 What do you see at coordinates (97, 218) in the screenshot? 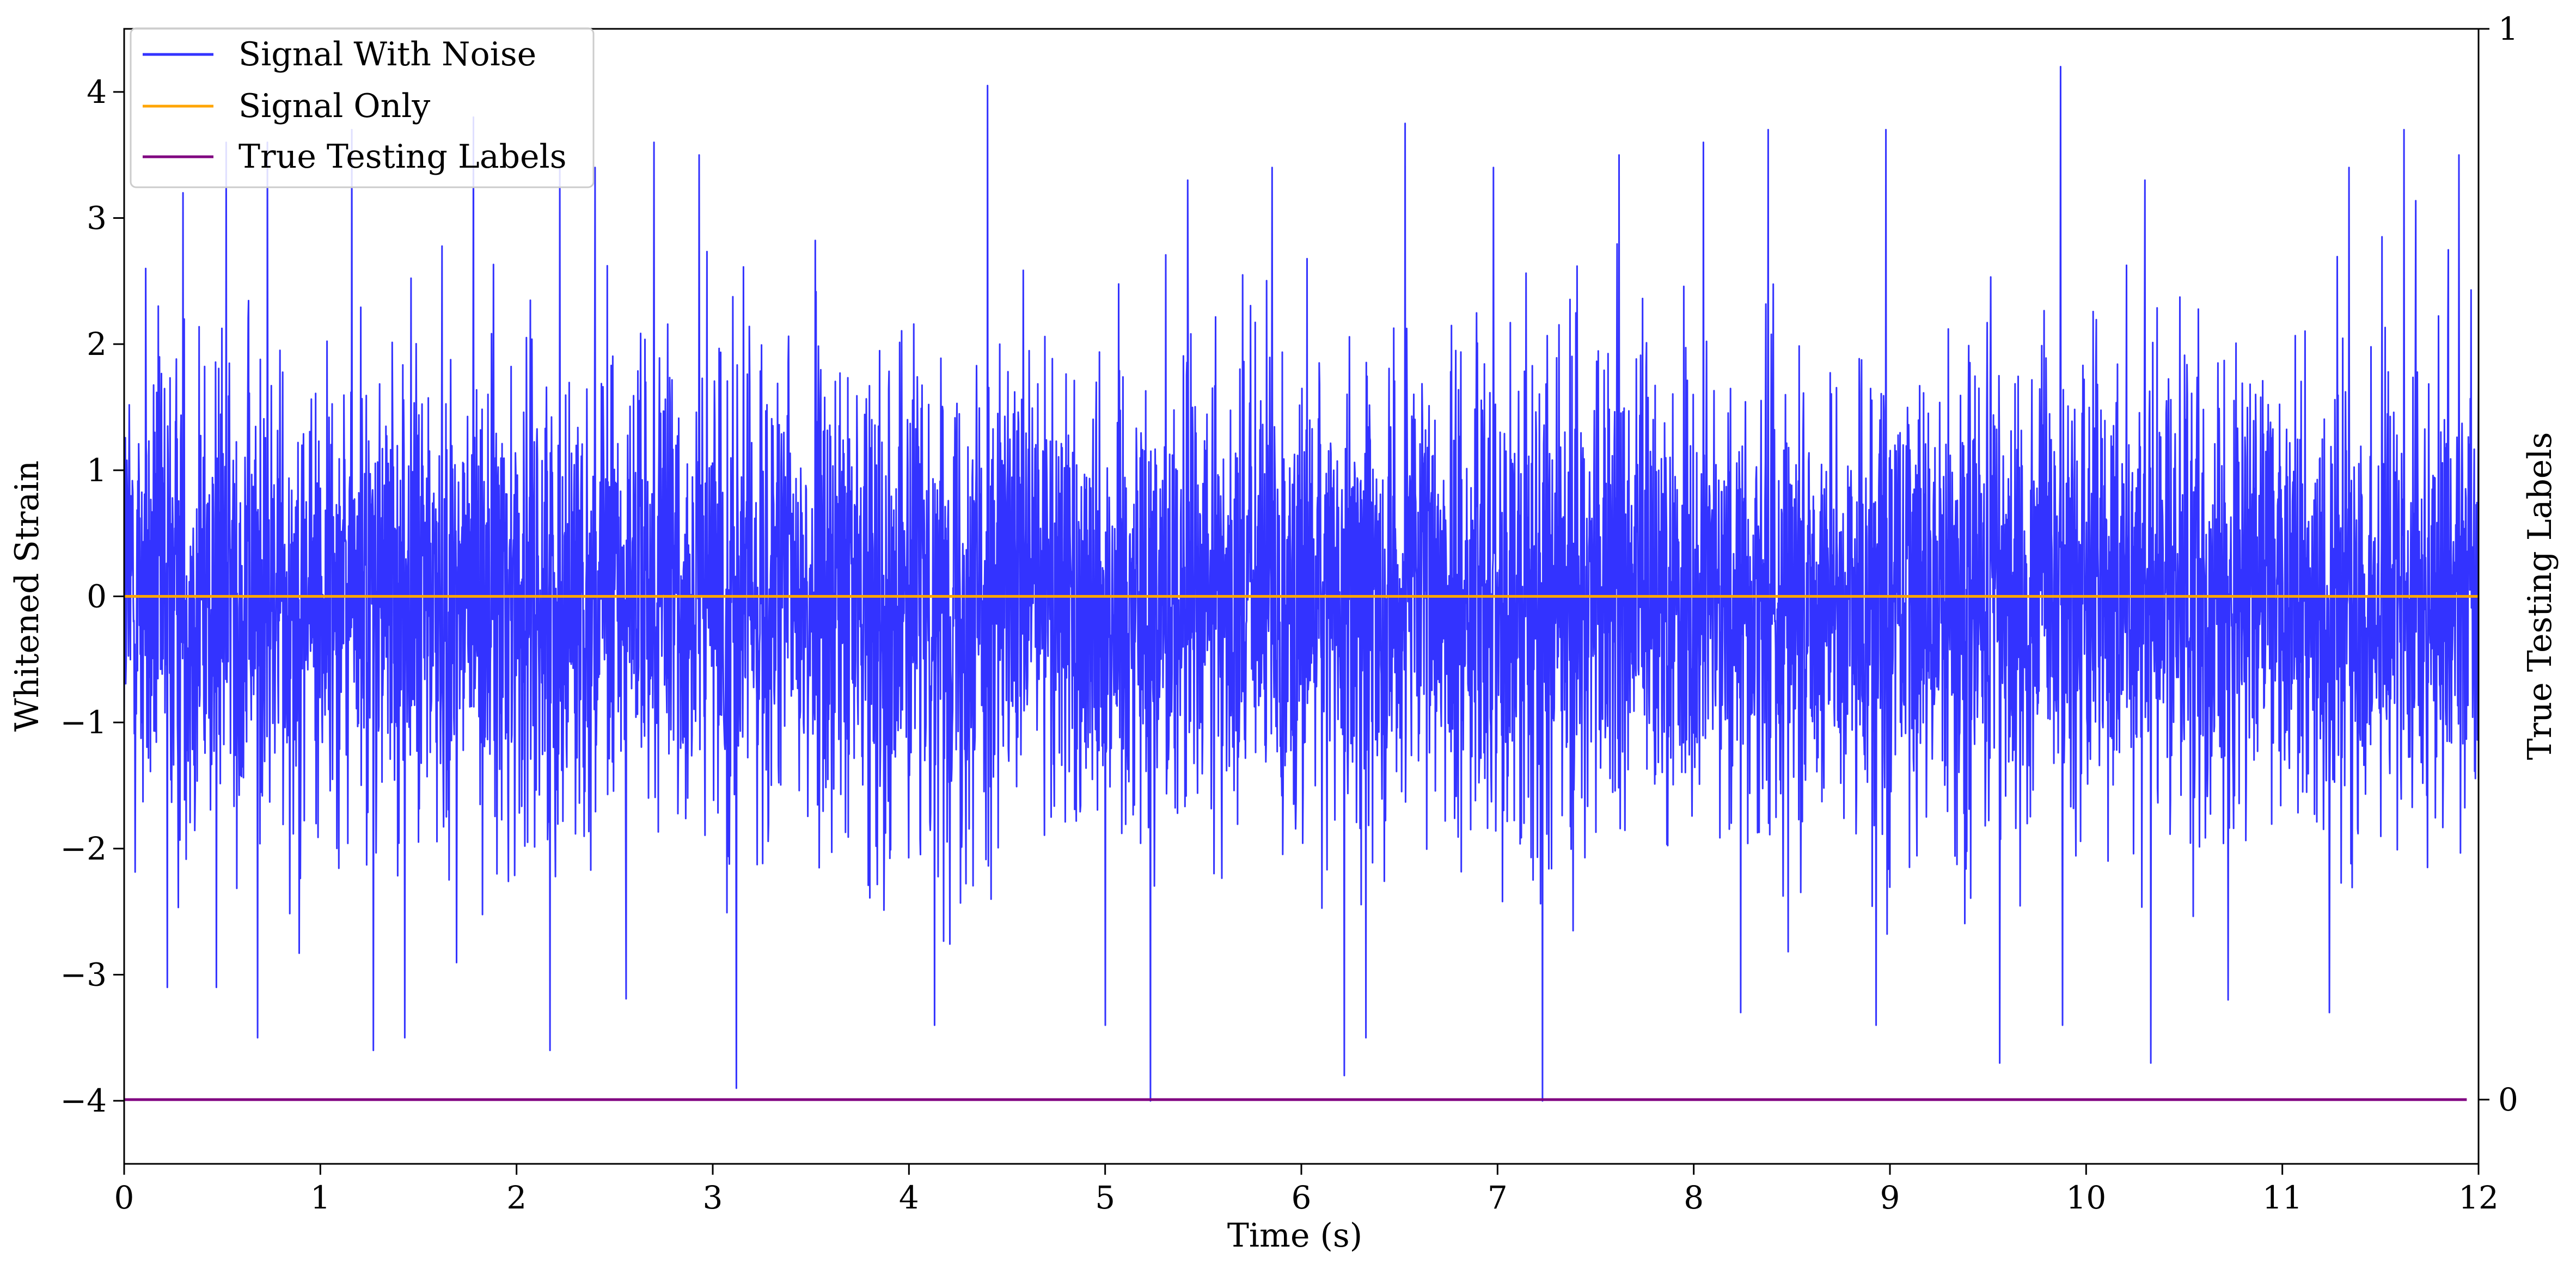
I see `y-tick-label: 3` at bounding box center [97, 218].